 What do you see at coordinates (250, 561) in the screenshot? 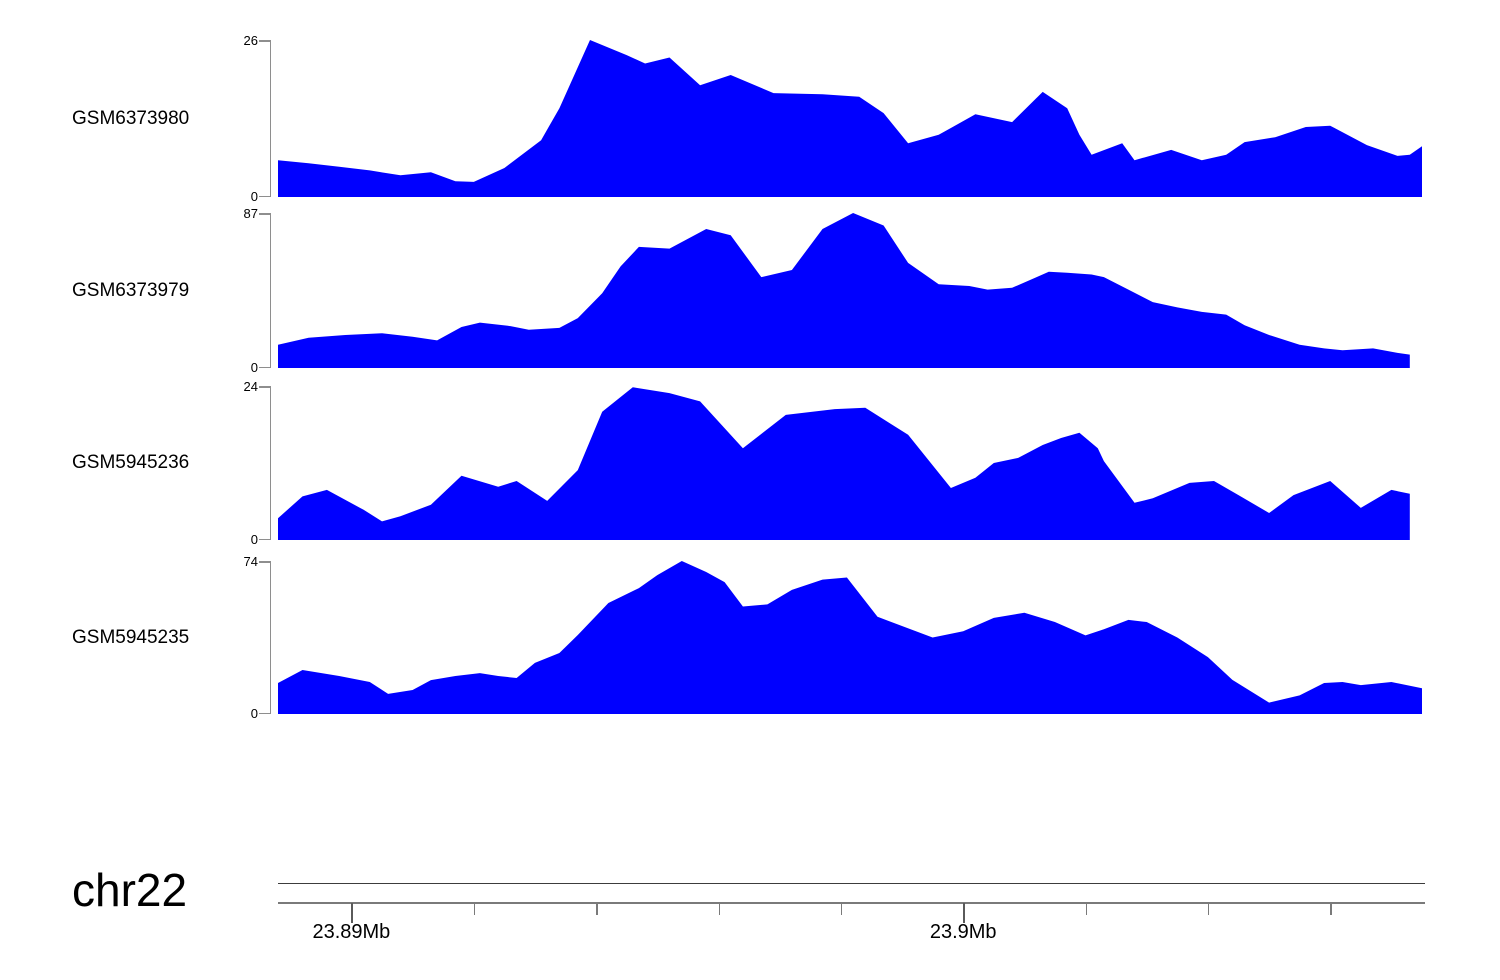
I see `y-axis-max-label: 74` at bounding box center [250, 561].